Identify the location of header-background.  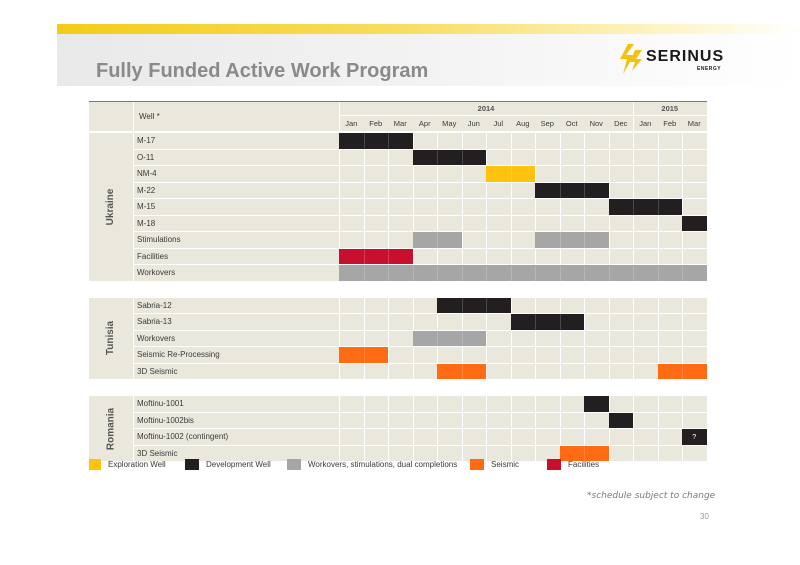
(420, 116).